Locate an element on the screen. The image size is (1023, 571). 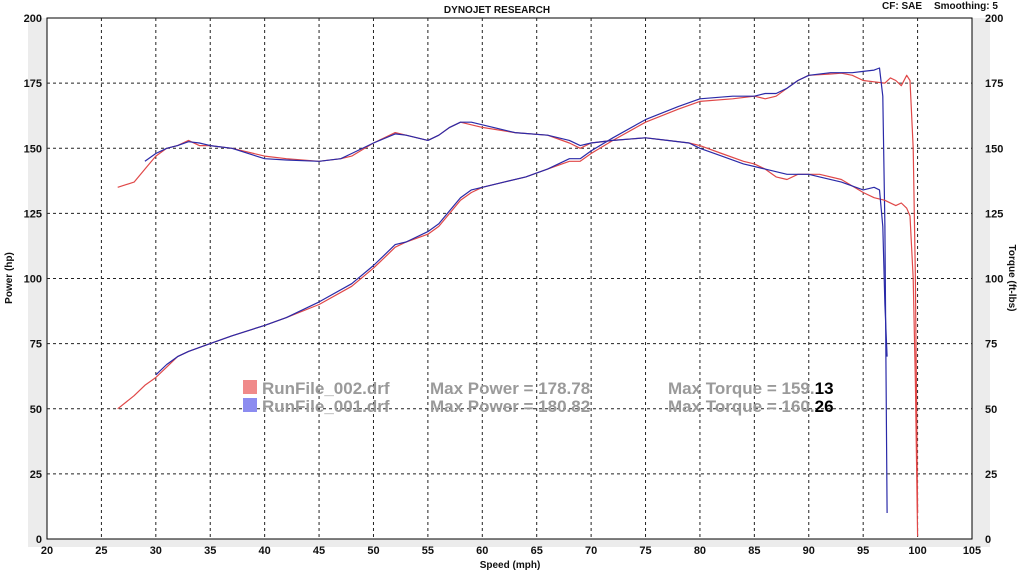
y-tick-label-left: 0 is located at coordinates (39, 540).